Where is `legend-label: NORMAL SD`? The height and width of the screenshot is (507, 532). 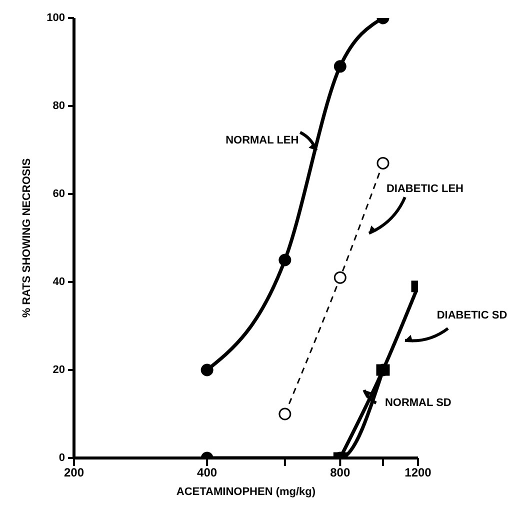 legend-label: NORMAL SD is located at coordinates (418, 402).